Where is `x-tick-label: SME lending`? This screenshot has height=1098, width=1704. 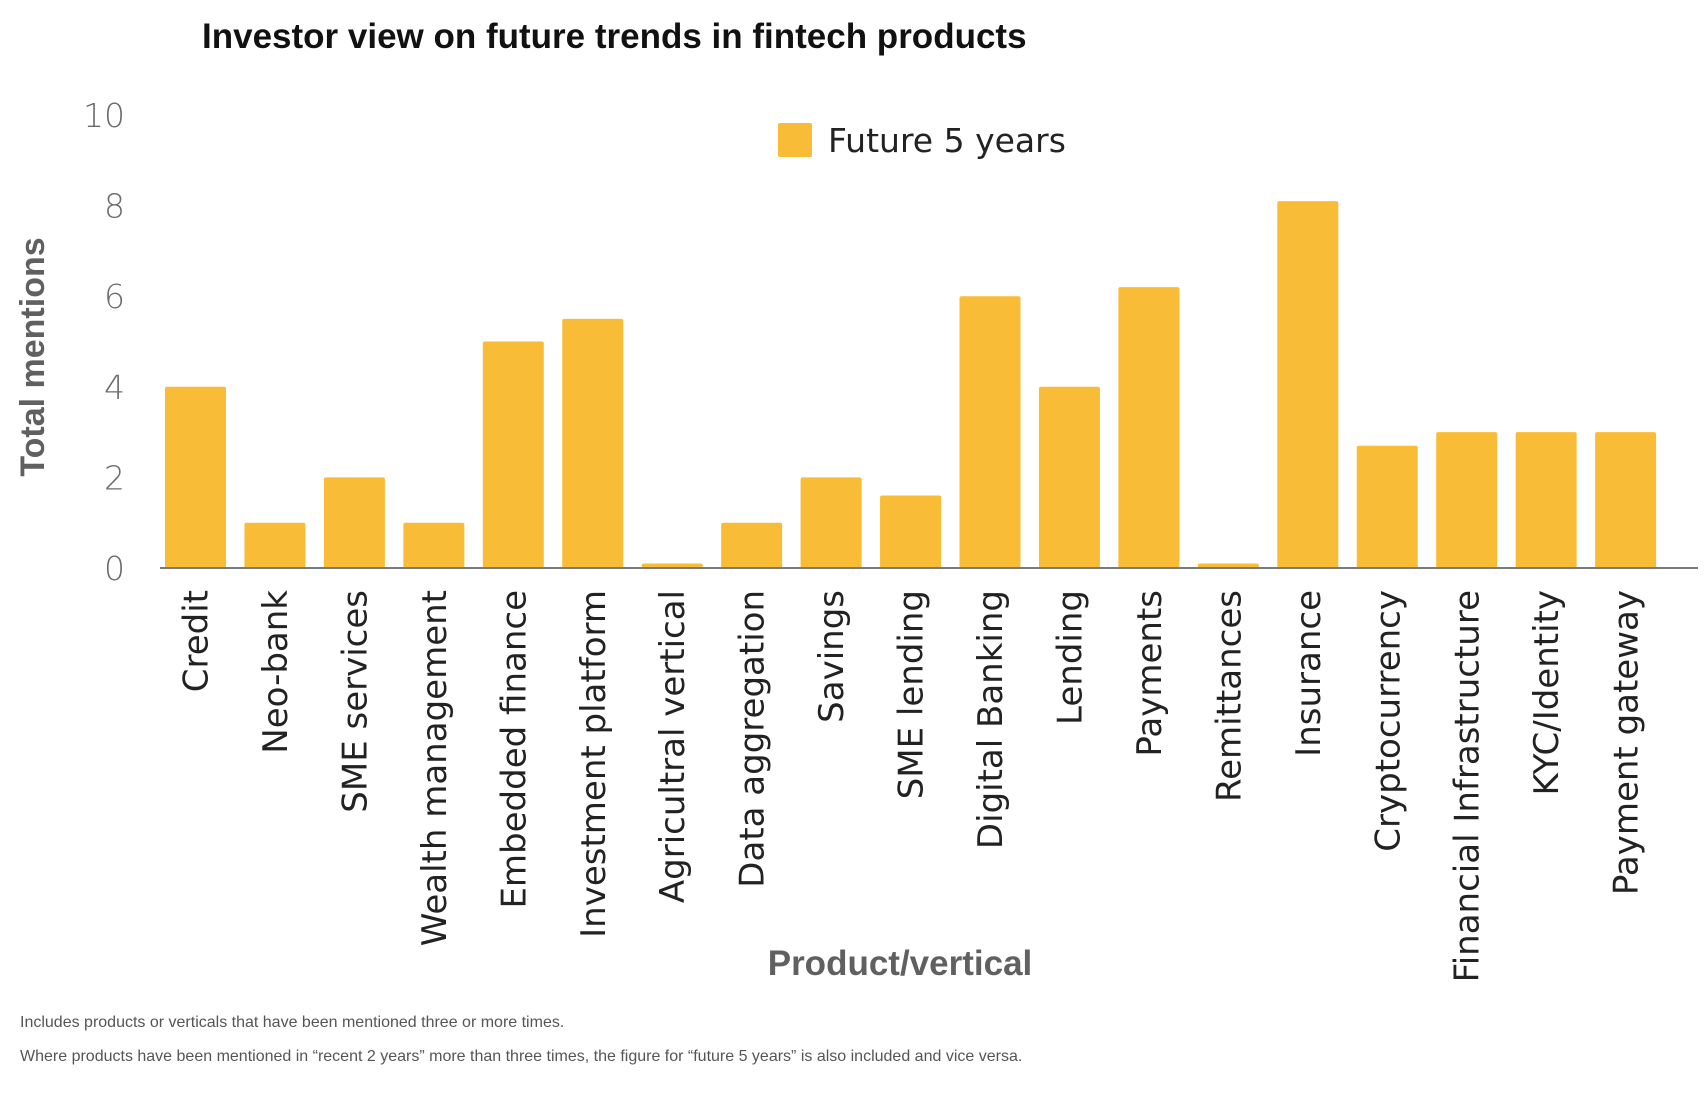 x-tick-label: SME lending is located at coordinates (912, 694).